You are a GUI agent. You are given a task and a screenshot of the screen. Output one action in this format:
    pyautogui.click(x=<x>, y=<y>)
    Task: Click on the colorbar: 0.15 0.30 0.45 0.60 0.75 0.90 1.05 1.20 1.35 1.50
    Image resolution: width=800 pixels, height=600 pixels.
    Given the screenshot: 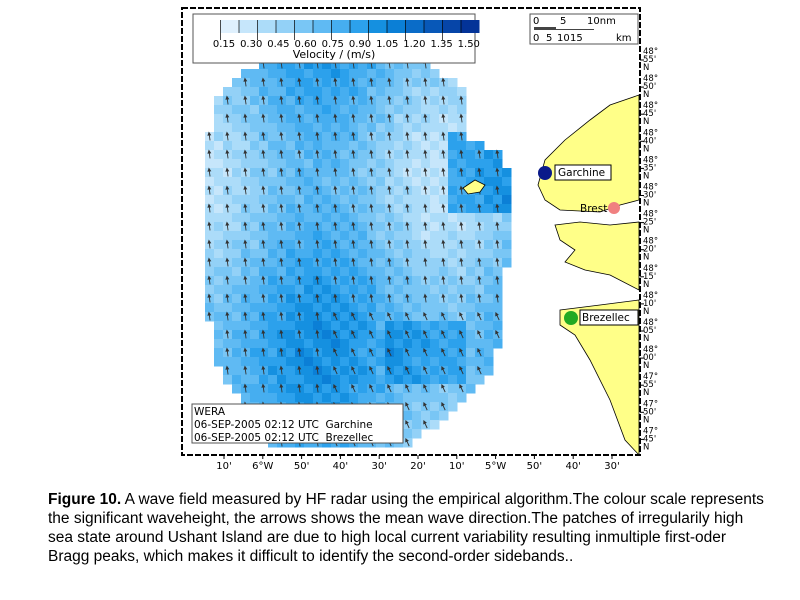 What is the action you would take?
    pyautogui.click(x=341, y=35)
    